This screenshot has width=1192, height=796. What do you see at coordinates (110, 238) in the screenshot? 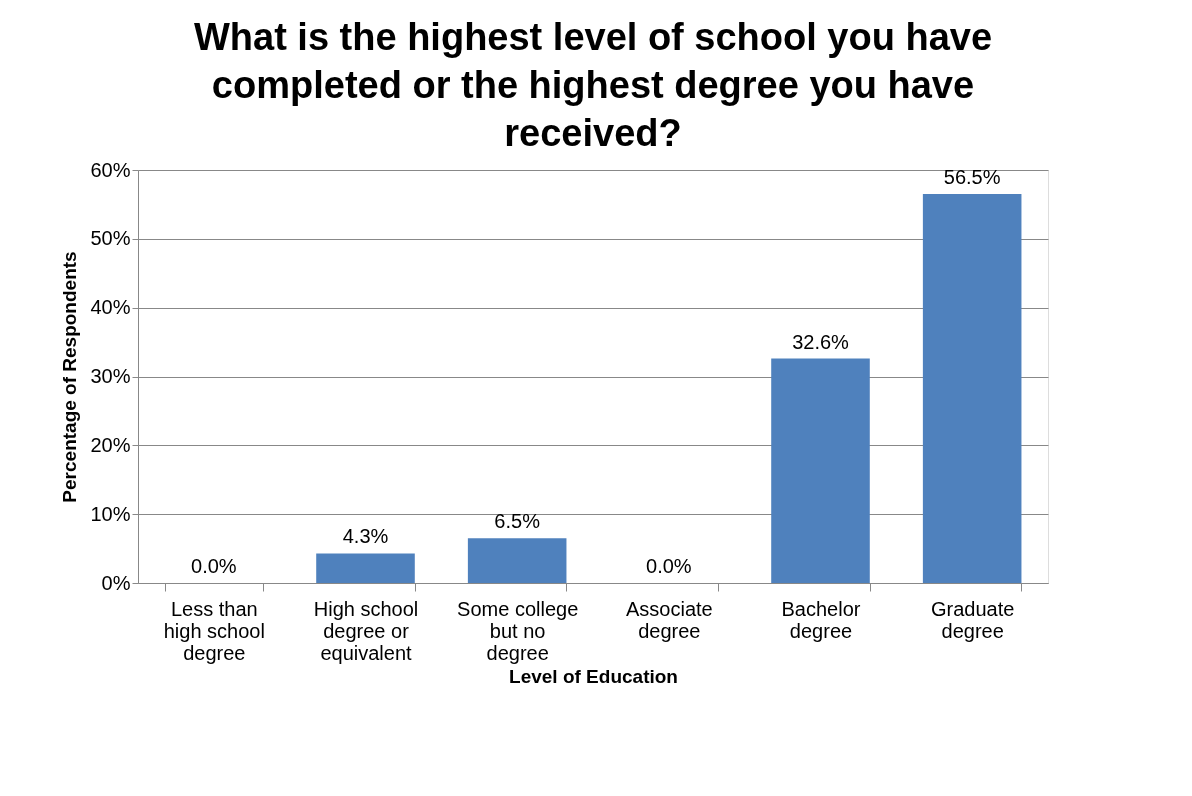
I see `y-tick-label: 50%` at bounding box center [110, 238].